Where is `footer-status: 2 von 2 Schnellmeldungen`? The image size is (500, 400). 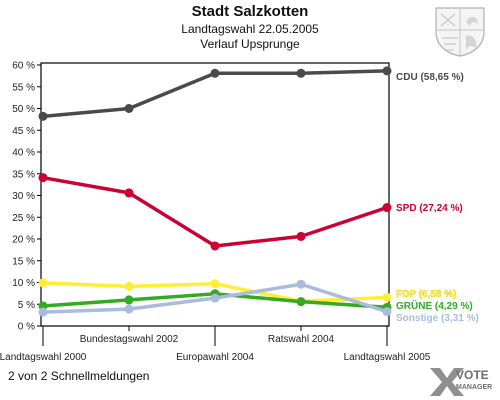
footer-status: 2 von 2 Schnellmeldungen is located at coordinates (79, 376).